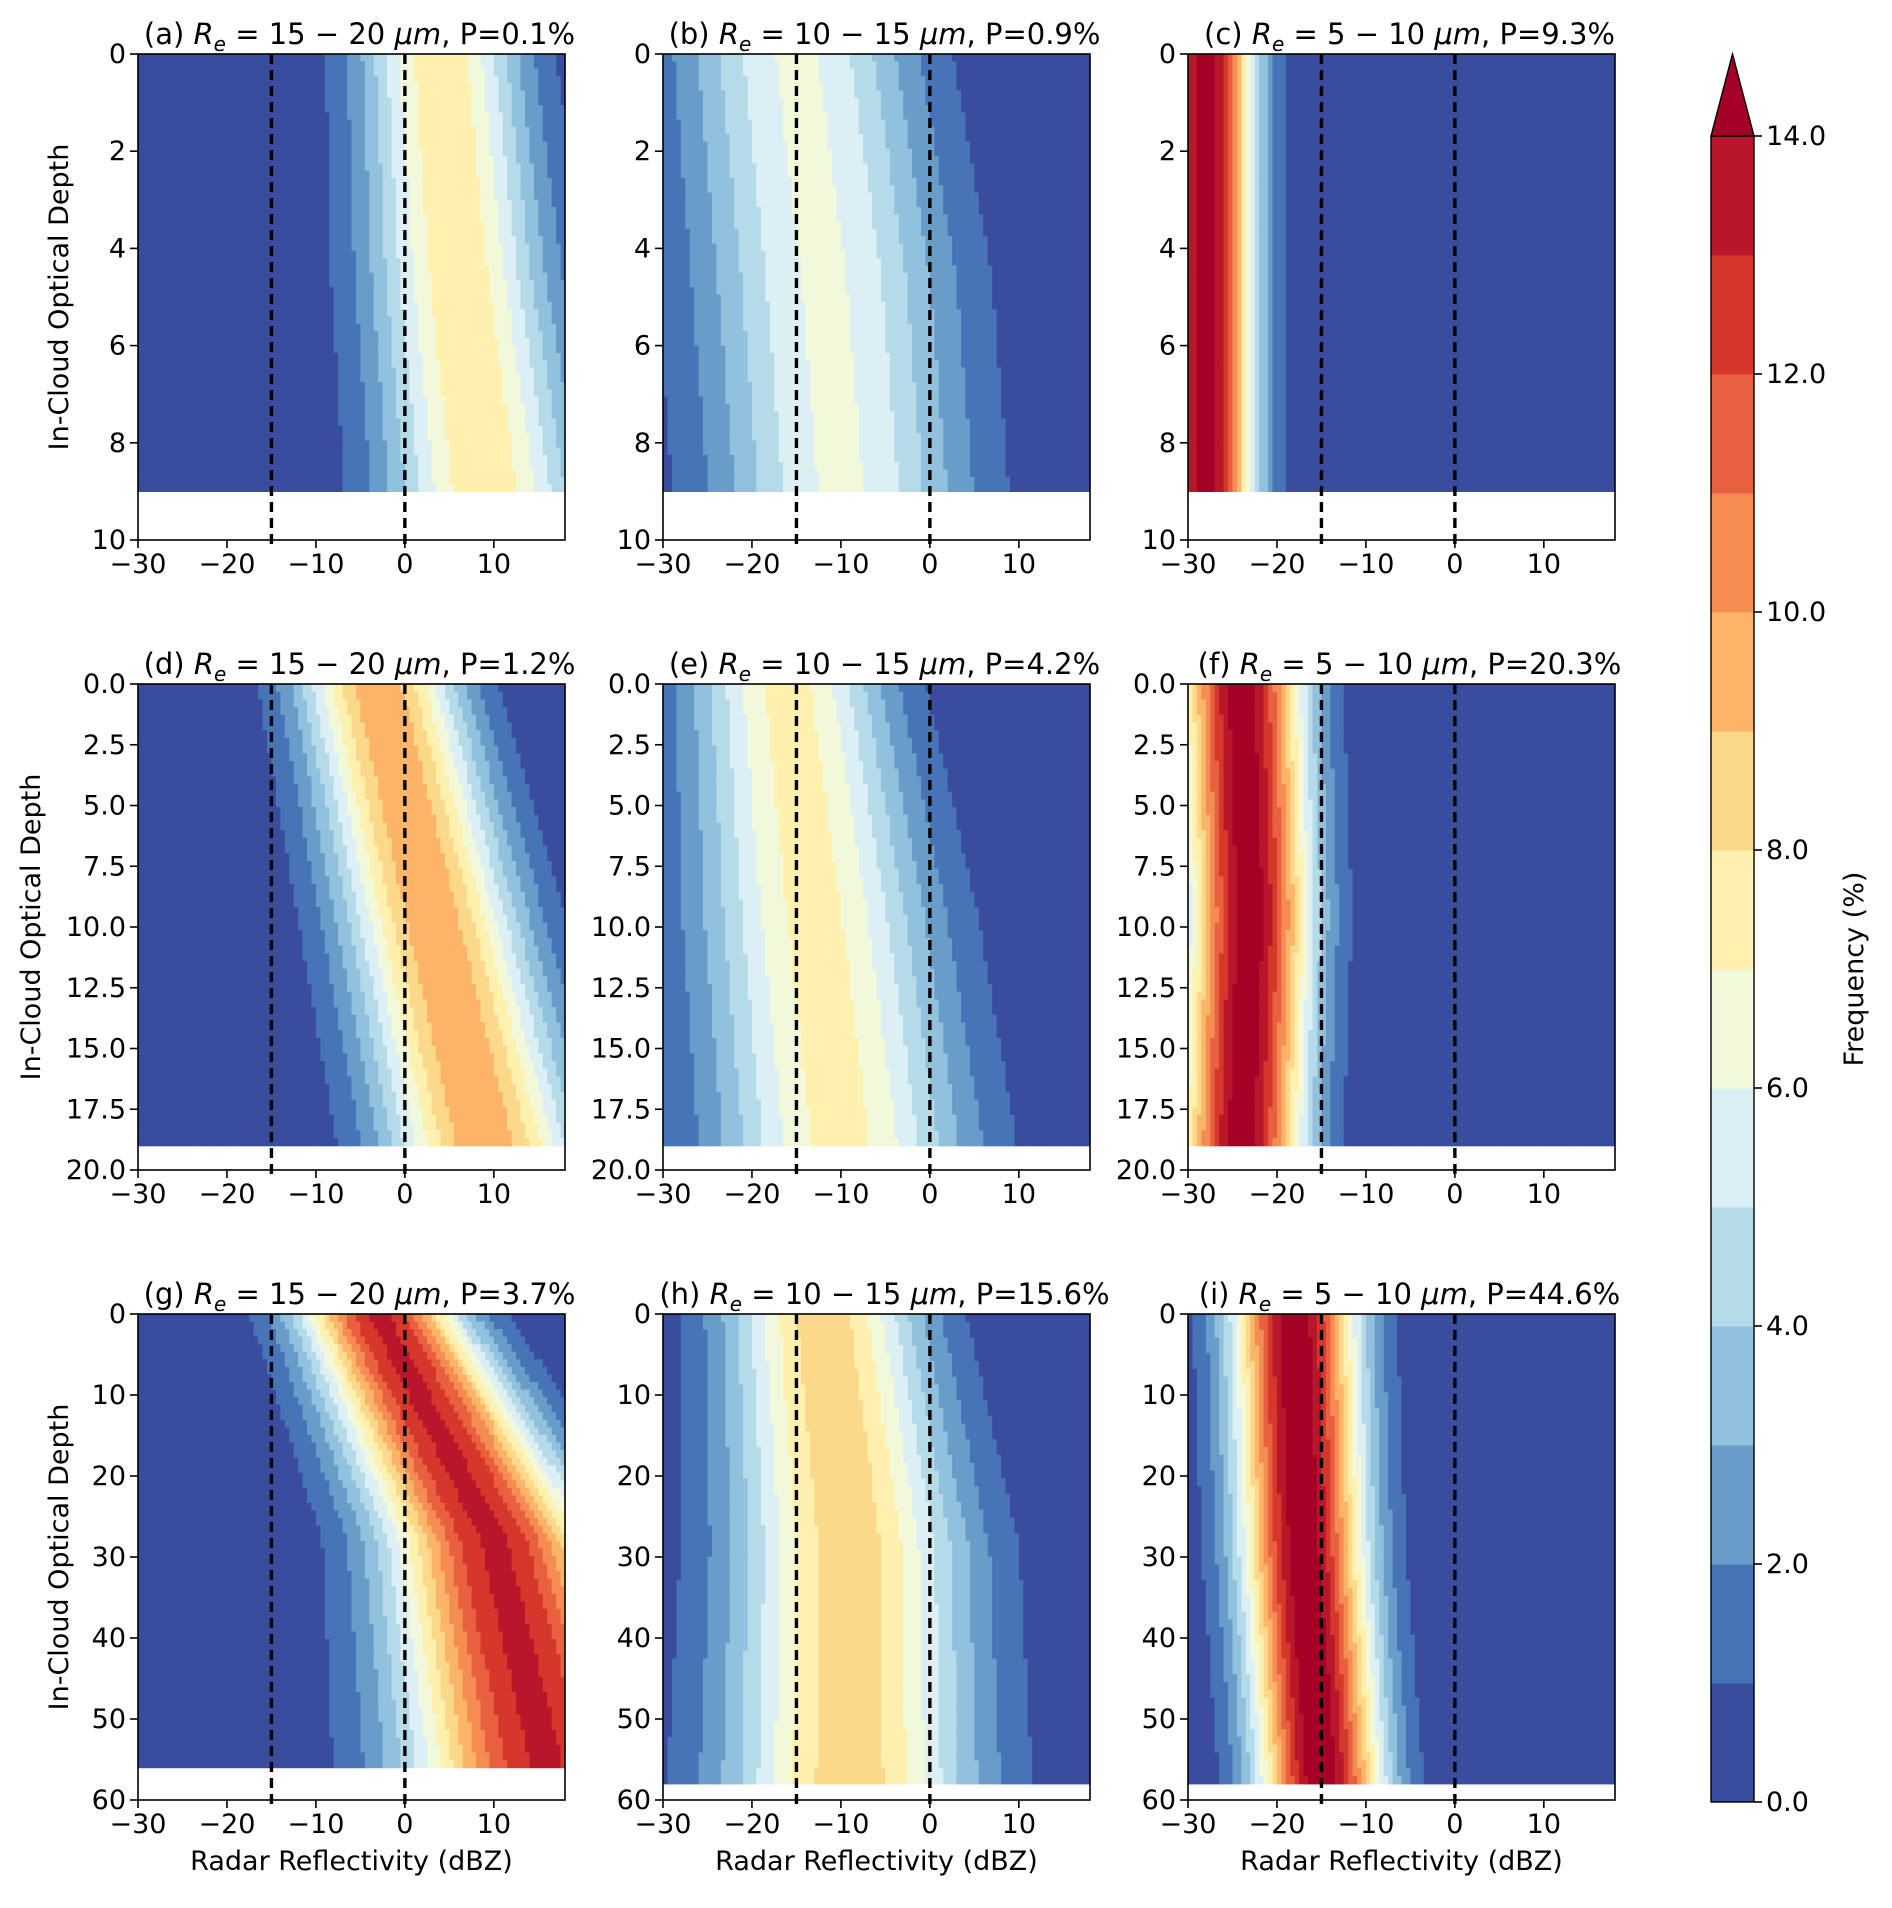 The image size is (1892, 1908). What do you see at coordinates (1188, 564) in the screenshot?
I see `x-tick-label: −30` at bounding box center [1188, 564].